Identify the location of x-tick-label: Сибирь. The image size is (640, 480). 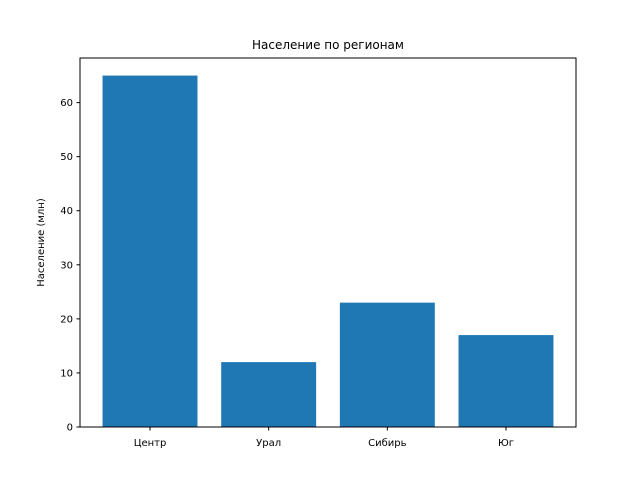
(387, 443).